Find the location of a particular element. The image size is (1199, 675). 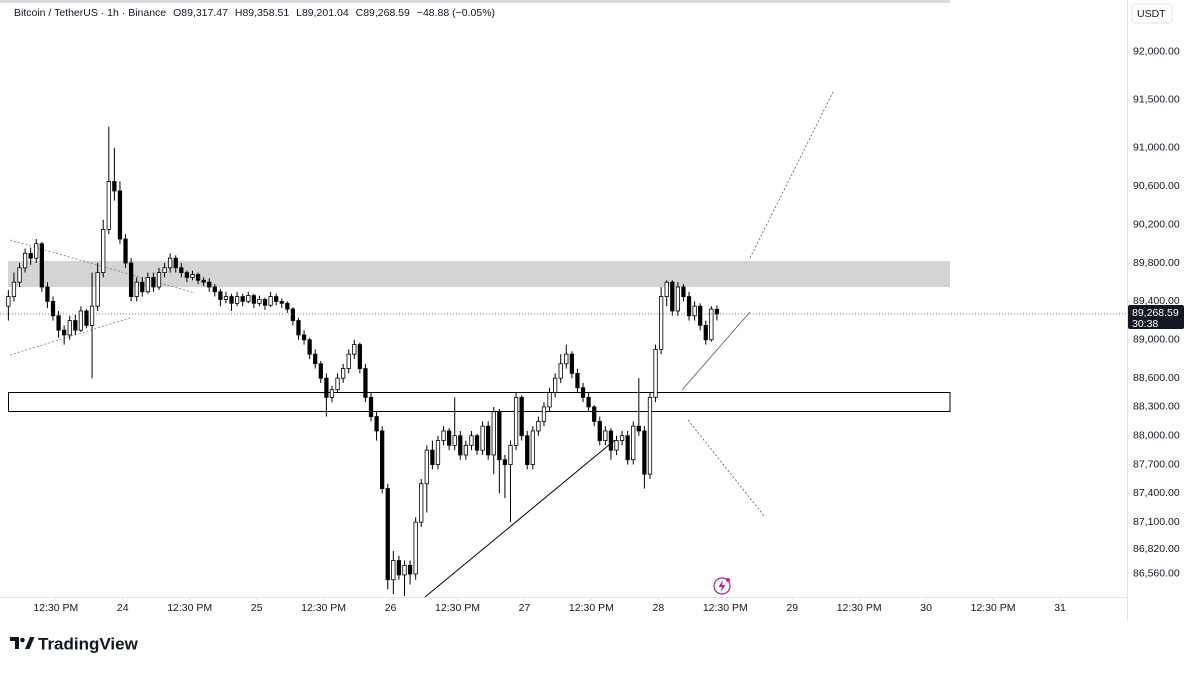

projection-line is located at coordinates (726, 468).